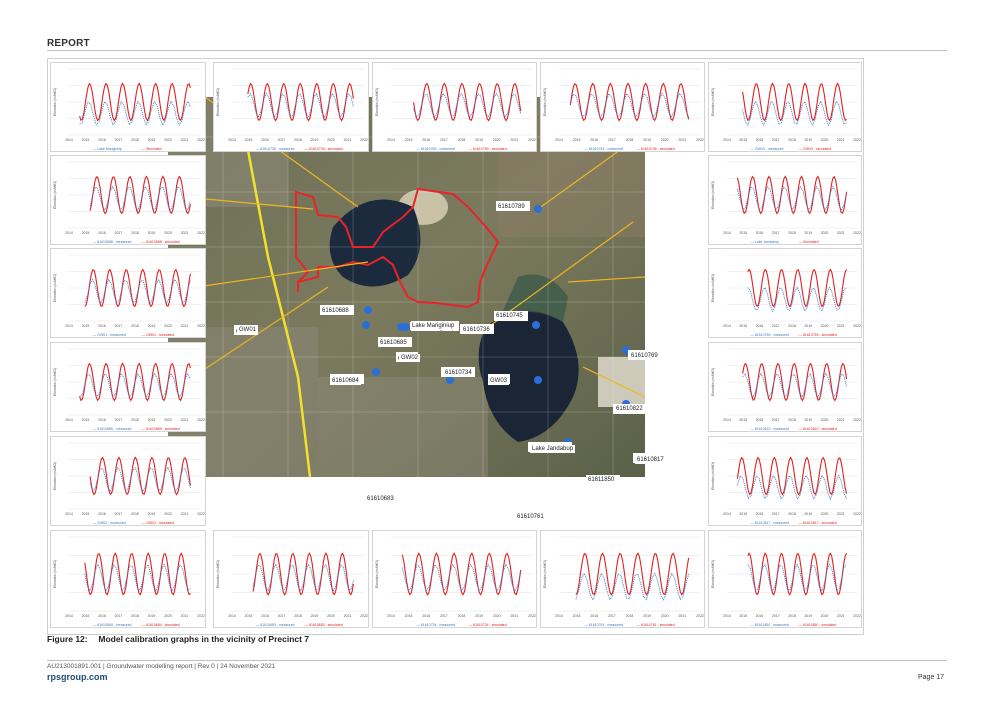  Describe the element at coordinates (435, 149) in the screenshot. I see `legend-measured: — 61610789 - measured` at that location.